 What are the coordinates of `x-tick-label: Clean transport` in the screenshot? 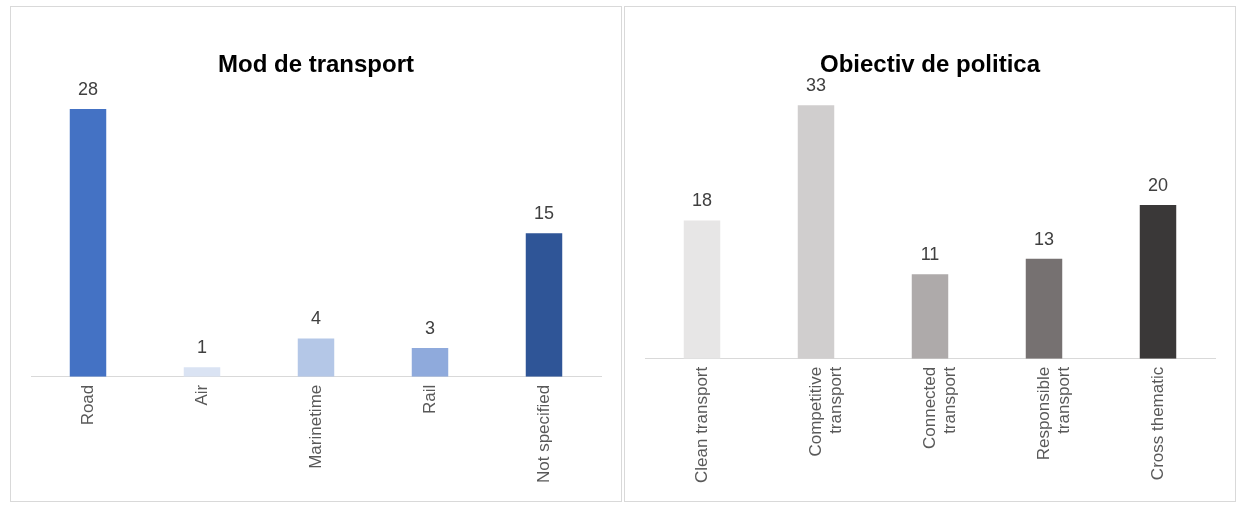 It's located at (701, 425).